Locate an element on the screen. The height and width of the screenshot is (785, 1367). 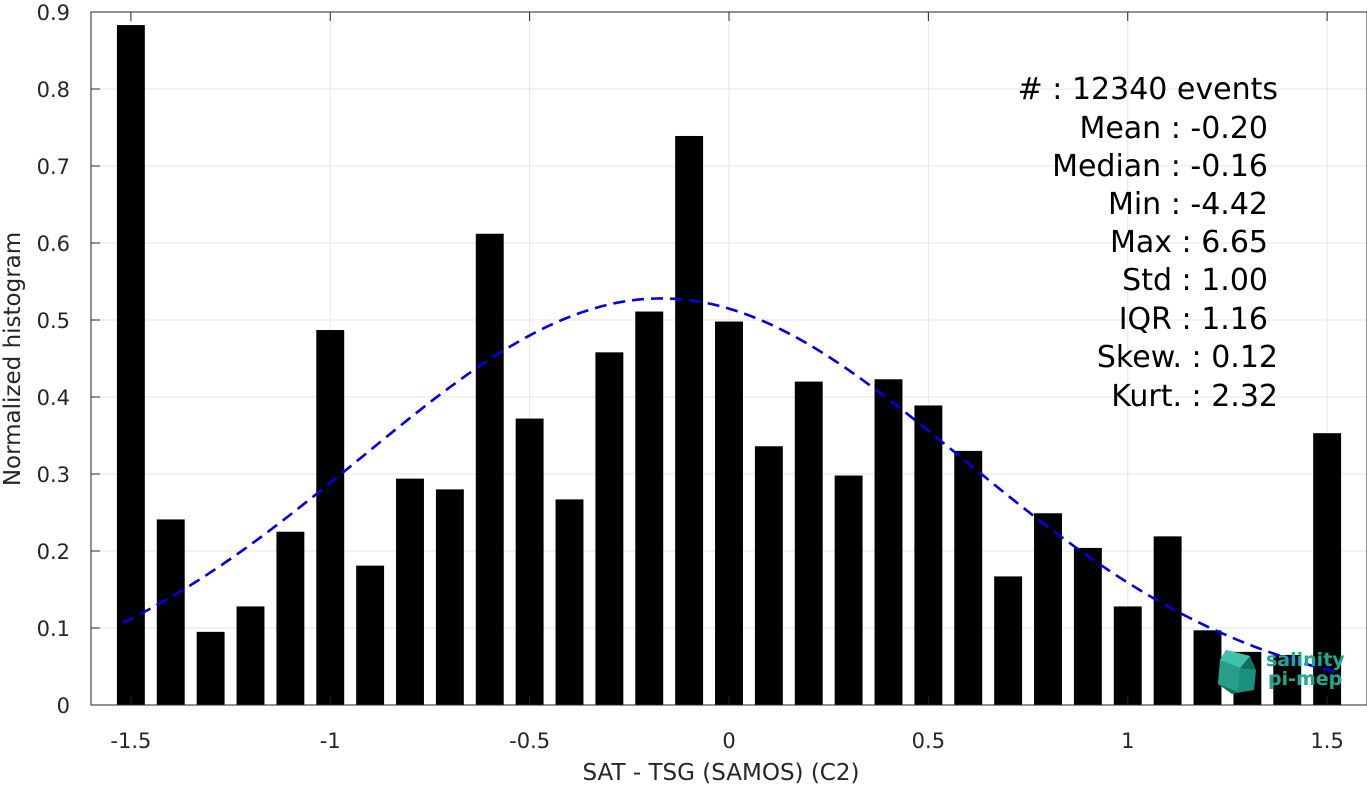
stats-max: Max : 6.65 is located at coordinates (1189, 242).